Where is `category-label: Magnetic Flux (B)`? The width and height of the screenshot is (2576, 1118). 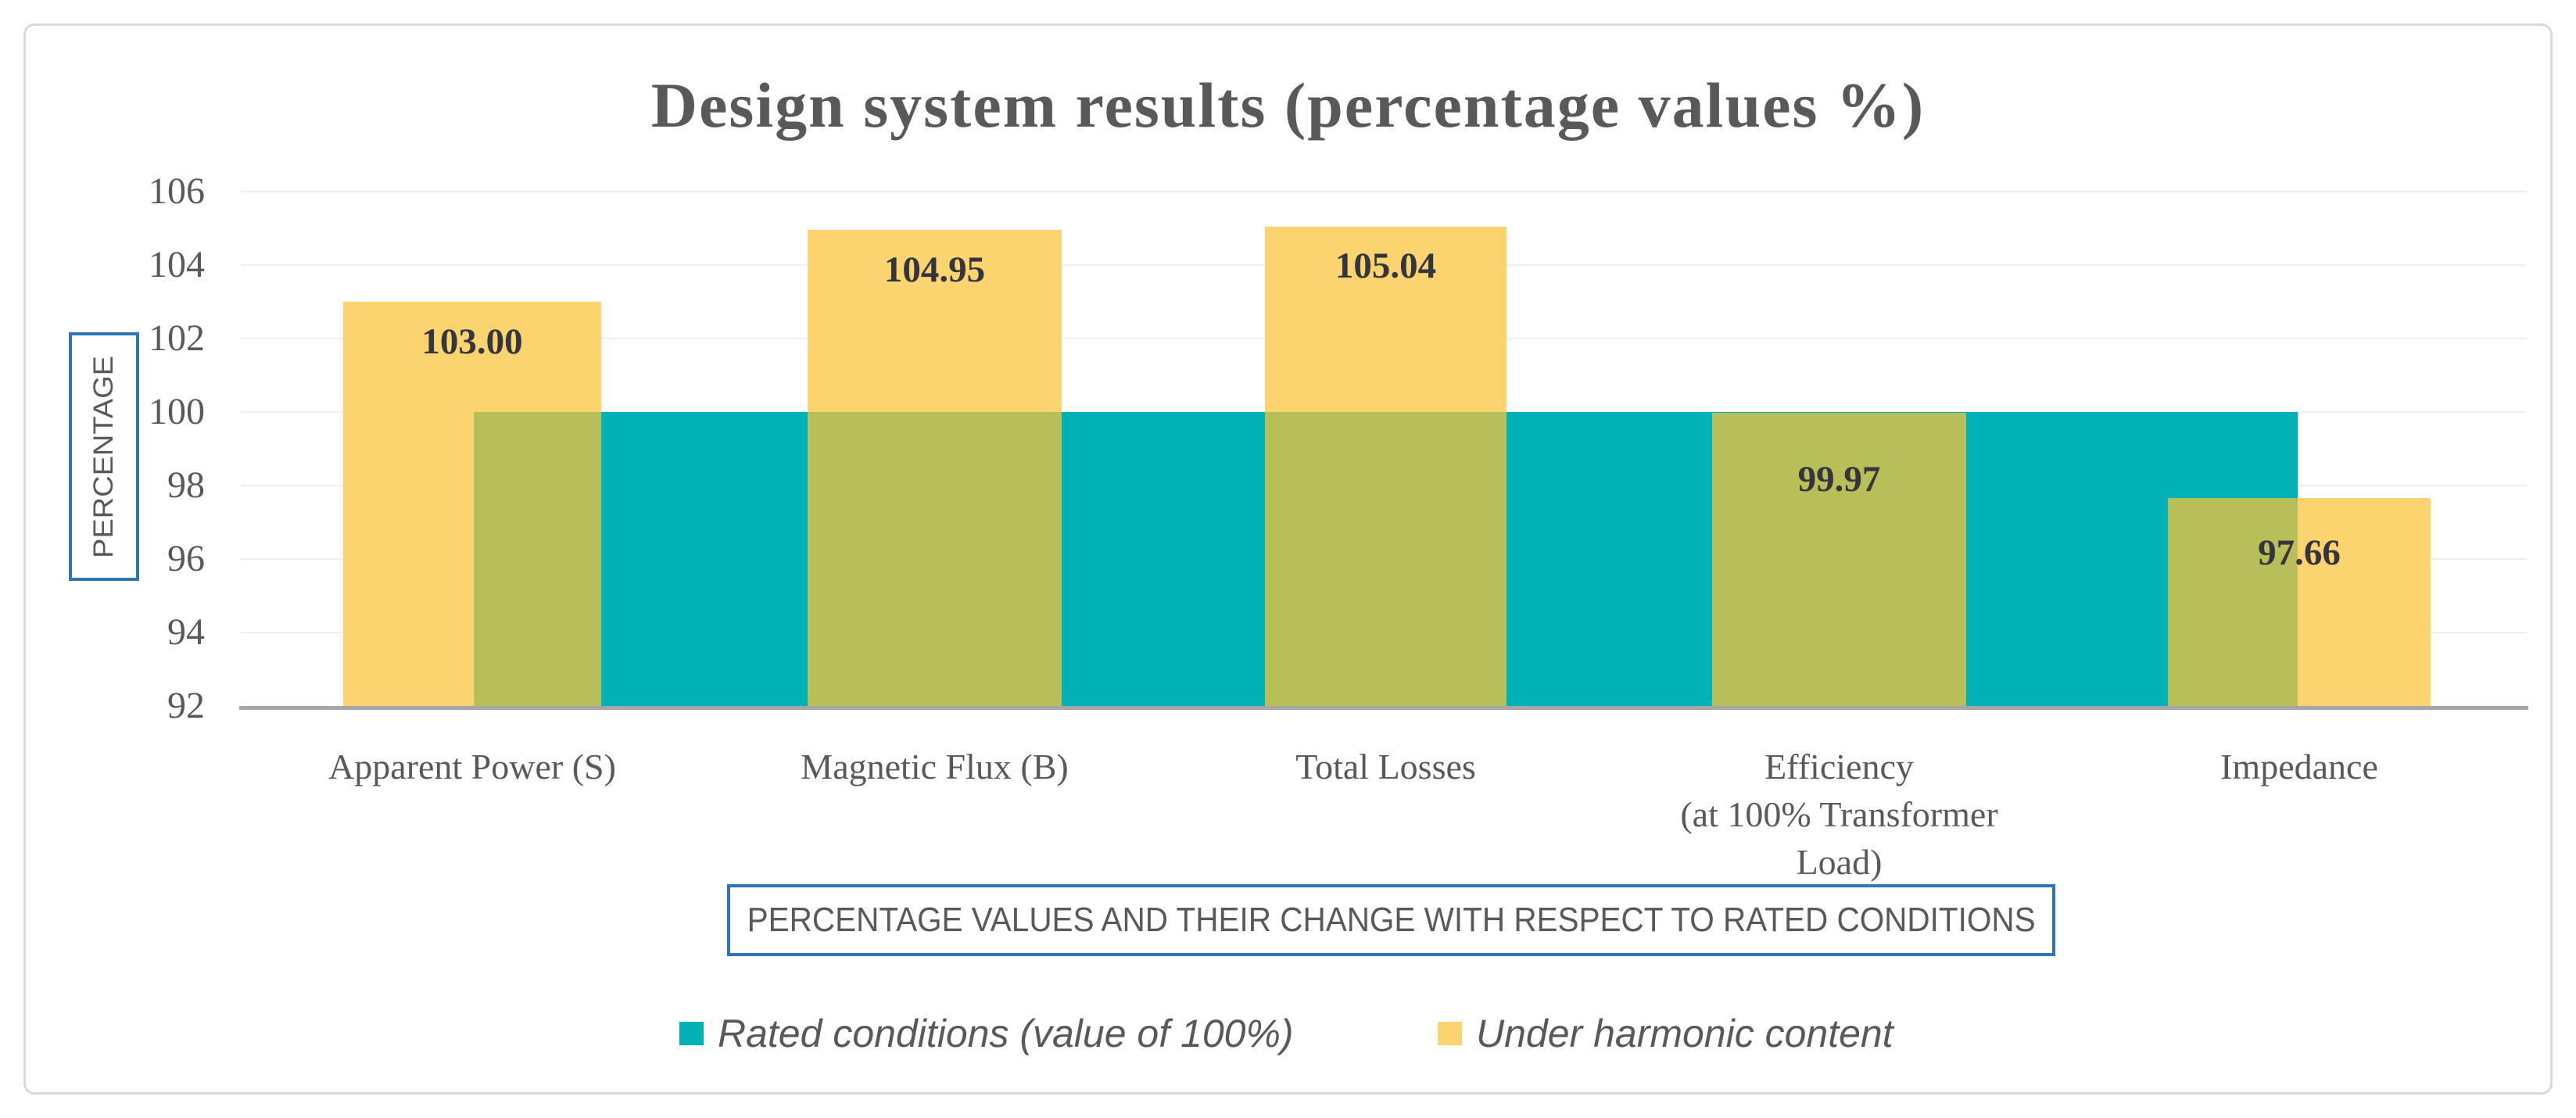 category-label: Magnetic Flux (B) is located at coordinates (935, 767).